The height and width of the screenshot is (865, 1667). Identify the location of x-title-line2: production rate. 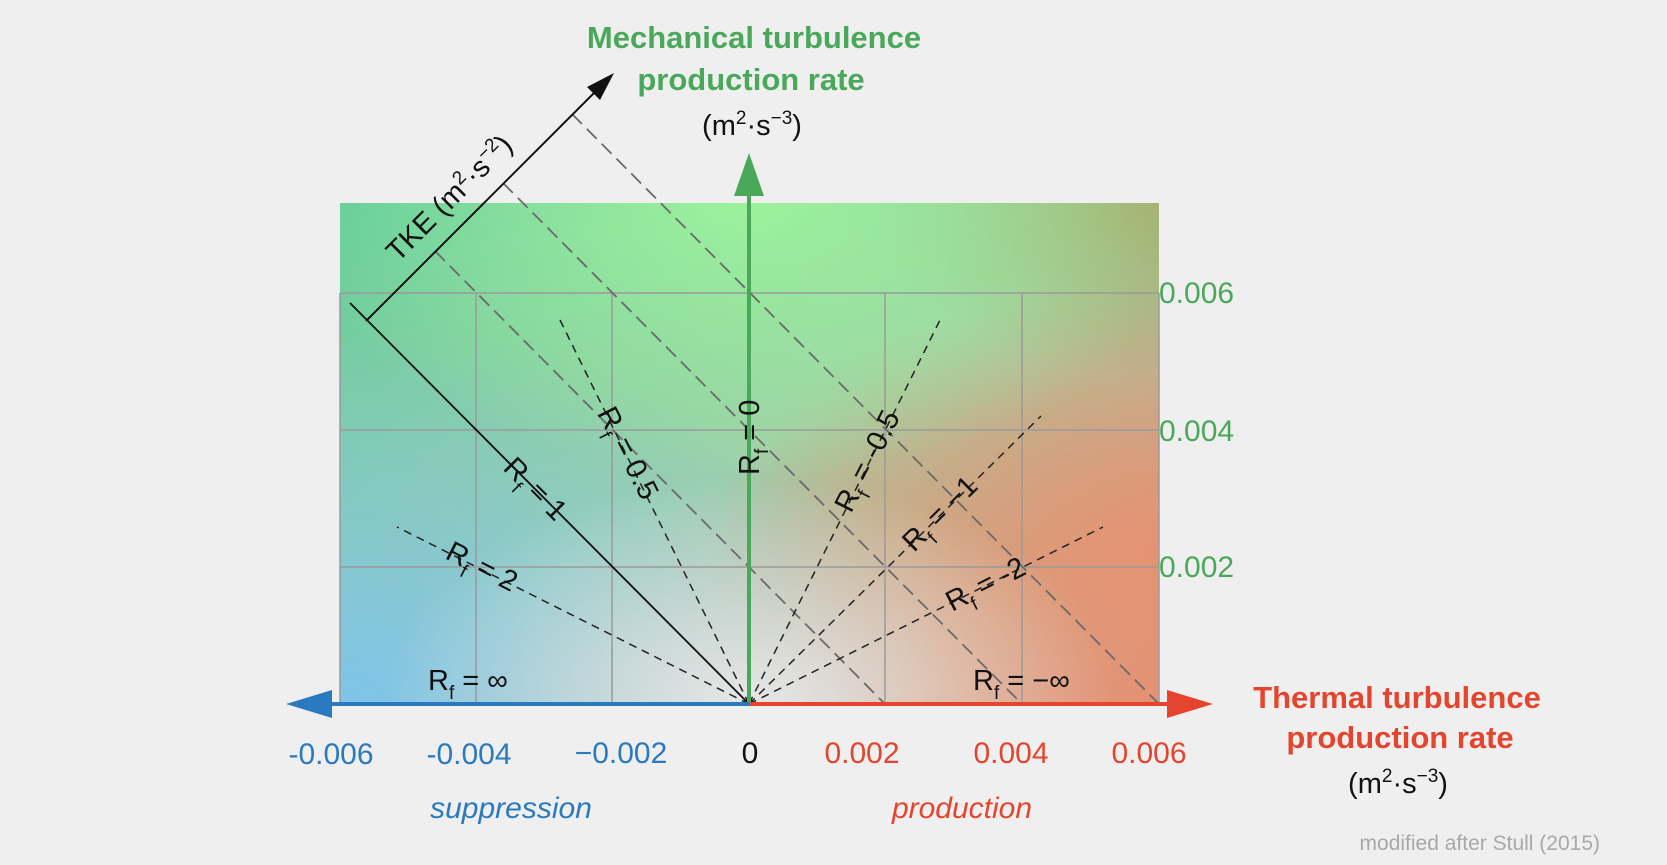
(1399, 737).